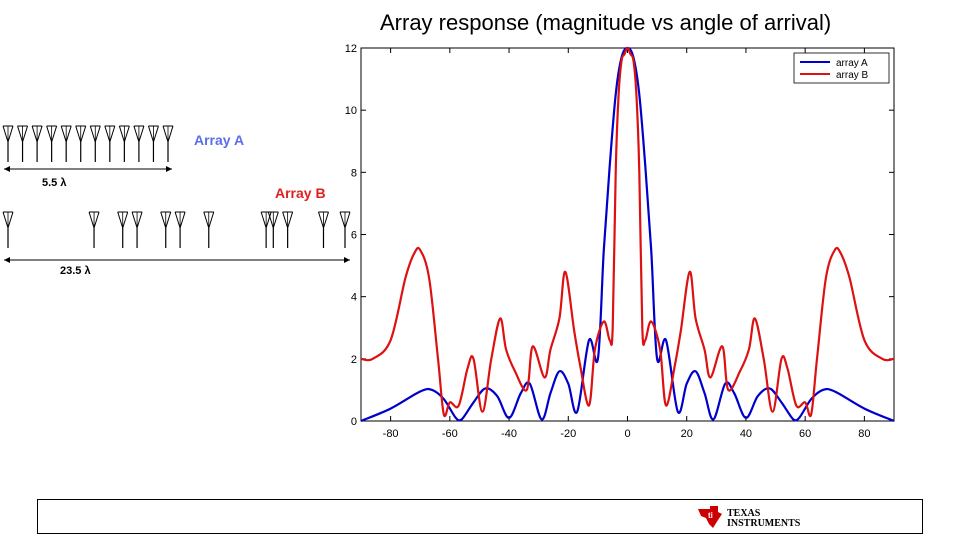  What do you see at coordinates (354, 173) in the screenshot?
I see `y-tick-label: 8` at bounding box center [354, 173].